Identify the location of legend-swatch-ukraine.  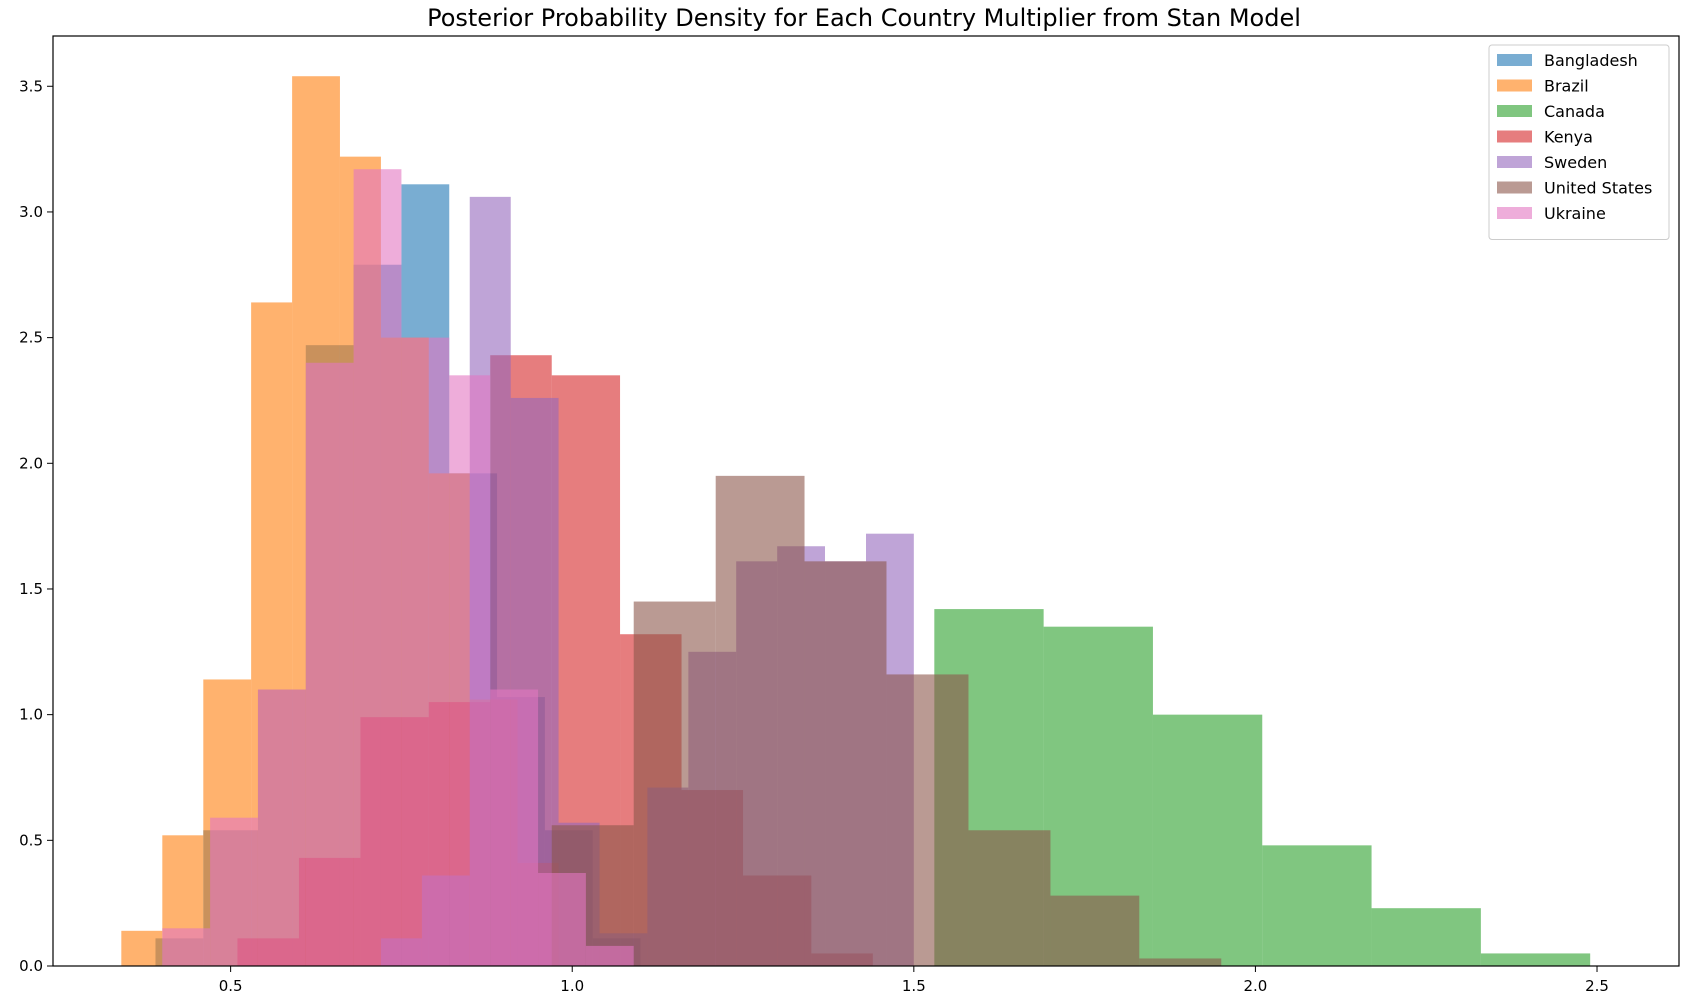
(1514, 213).